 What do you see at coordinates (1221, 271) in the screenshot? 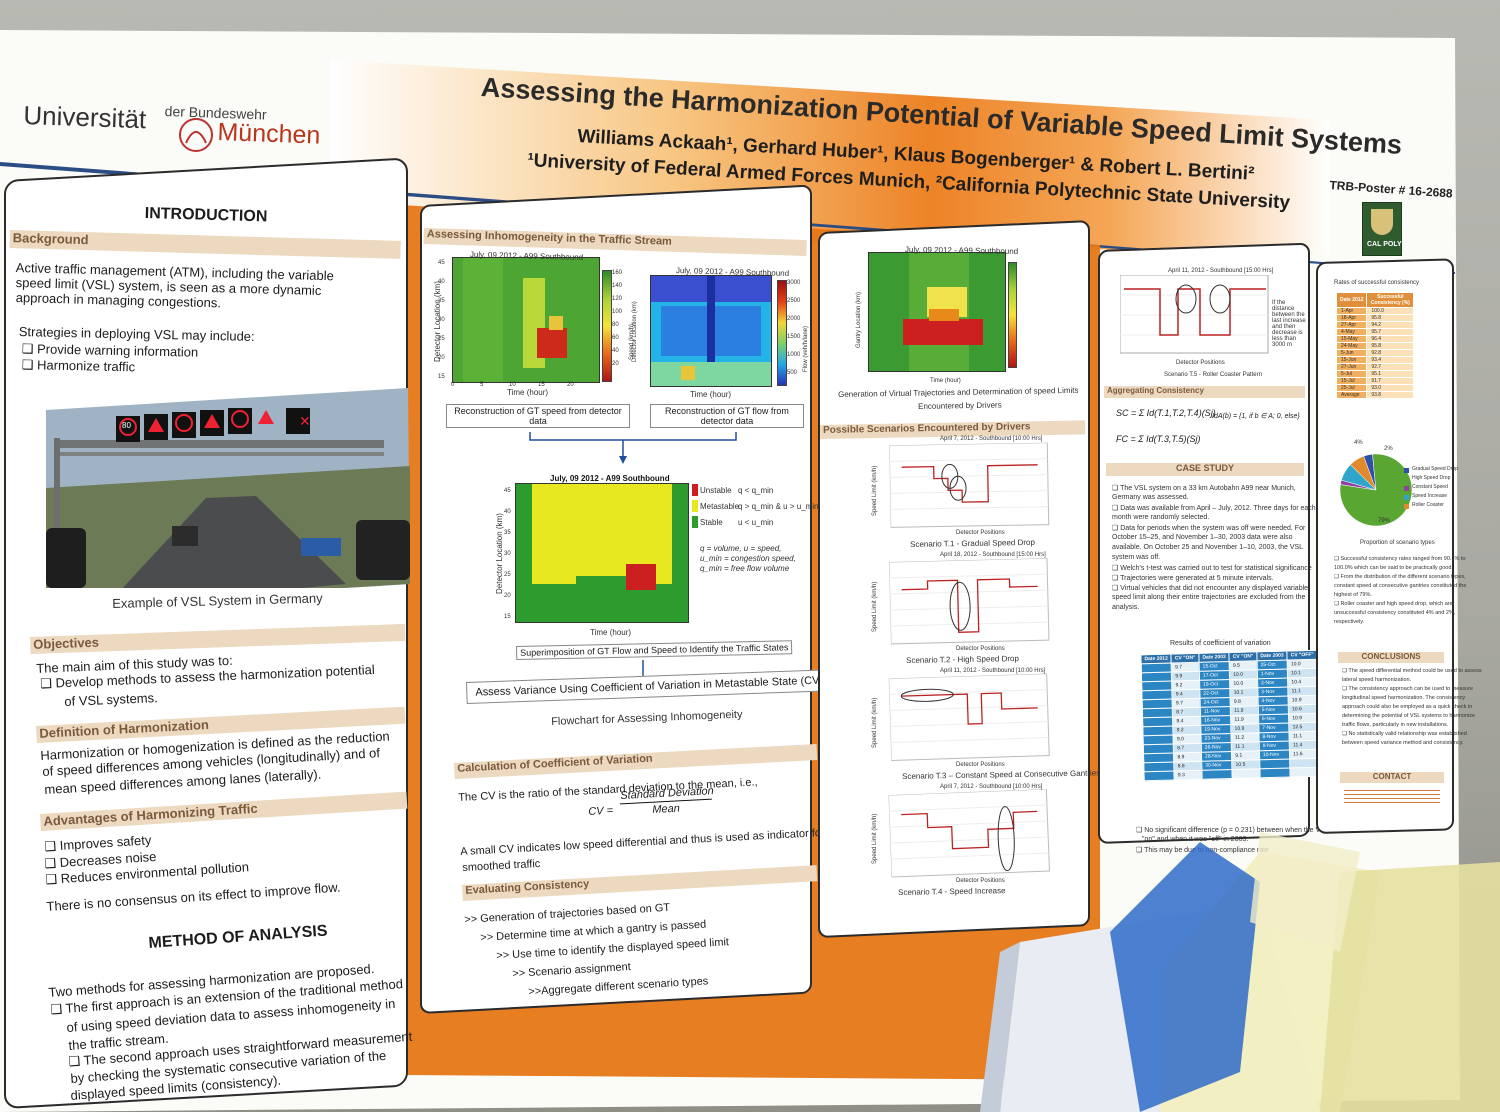
I see `roller-coaster-title: April 11, 2012 - Southbound [15:00 Hrs]` at bounding box center [1221, 271].